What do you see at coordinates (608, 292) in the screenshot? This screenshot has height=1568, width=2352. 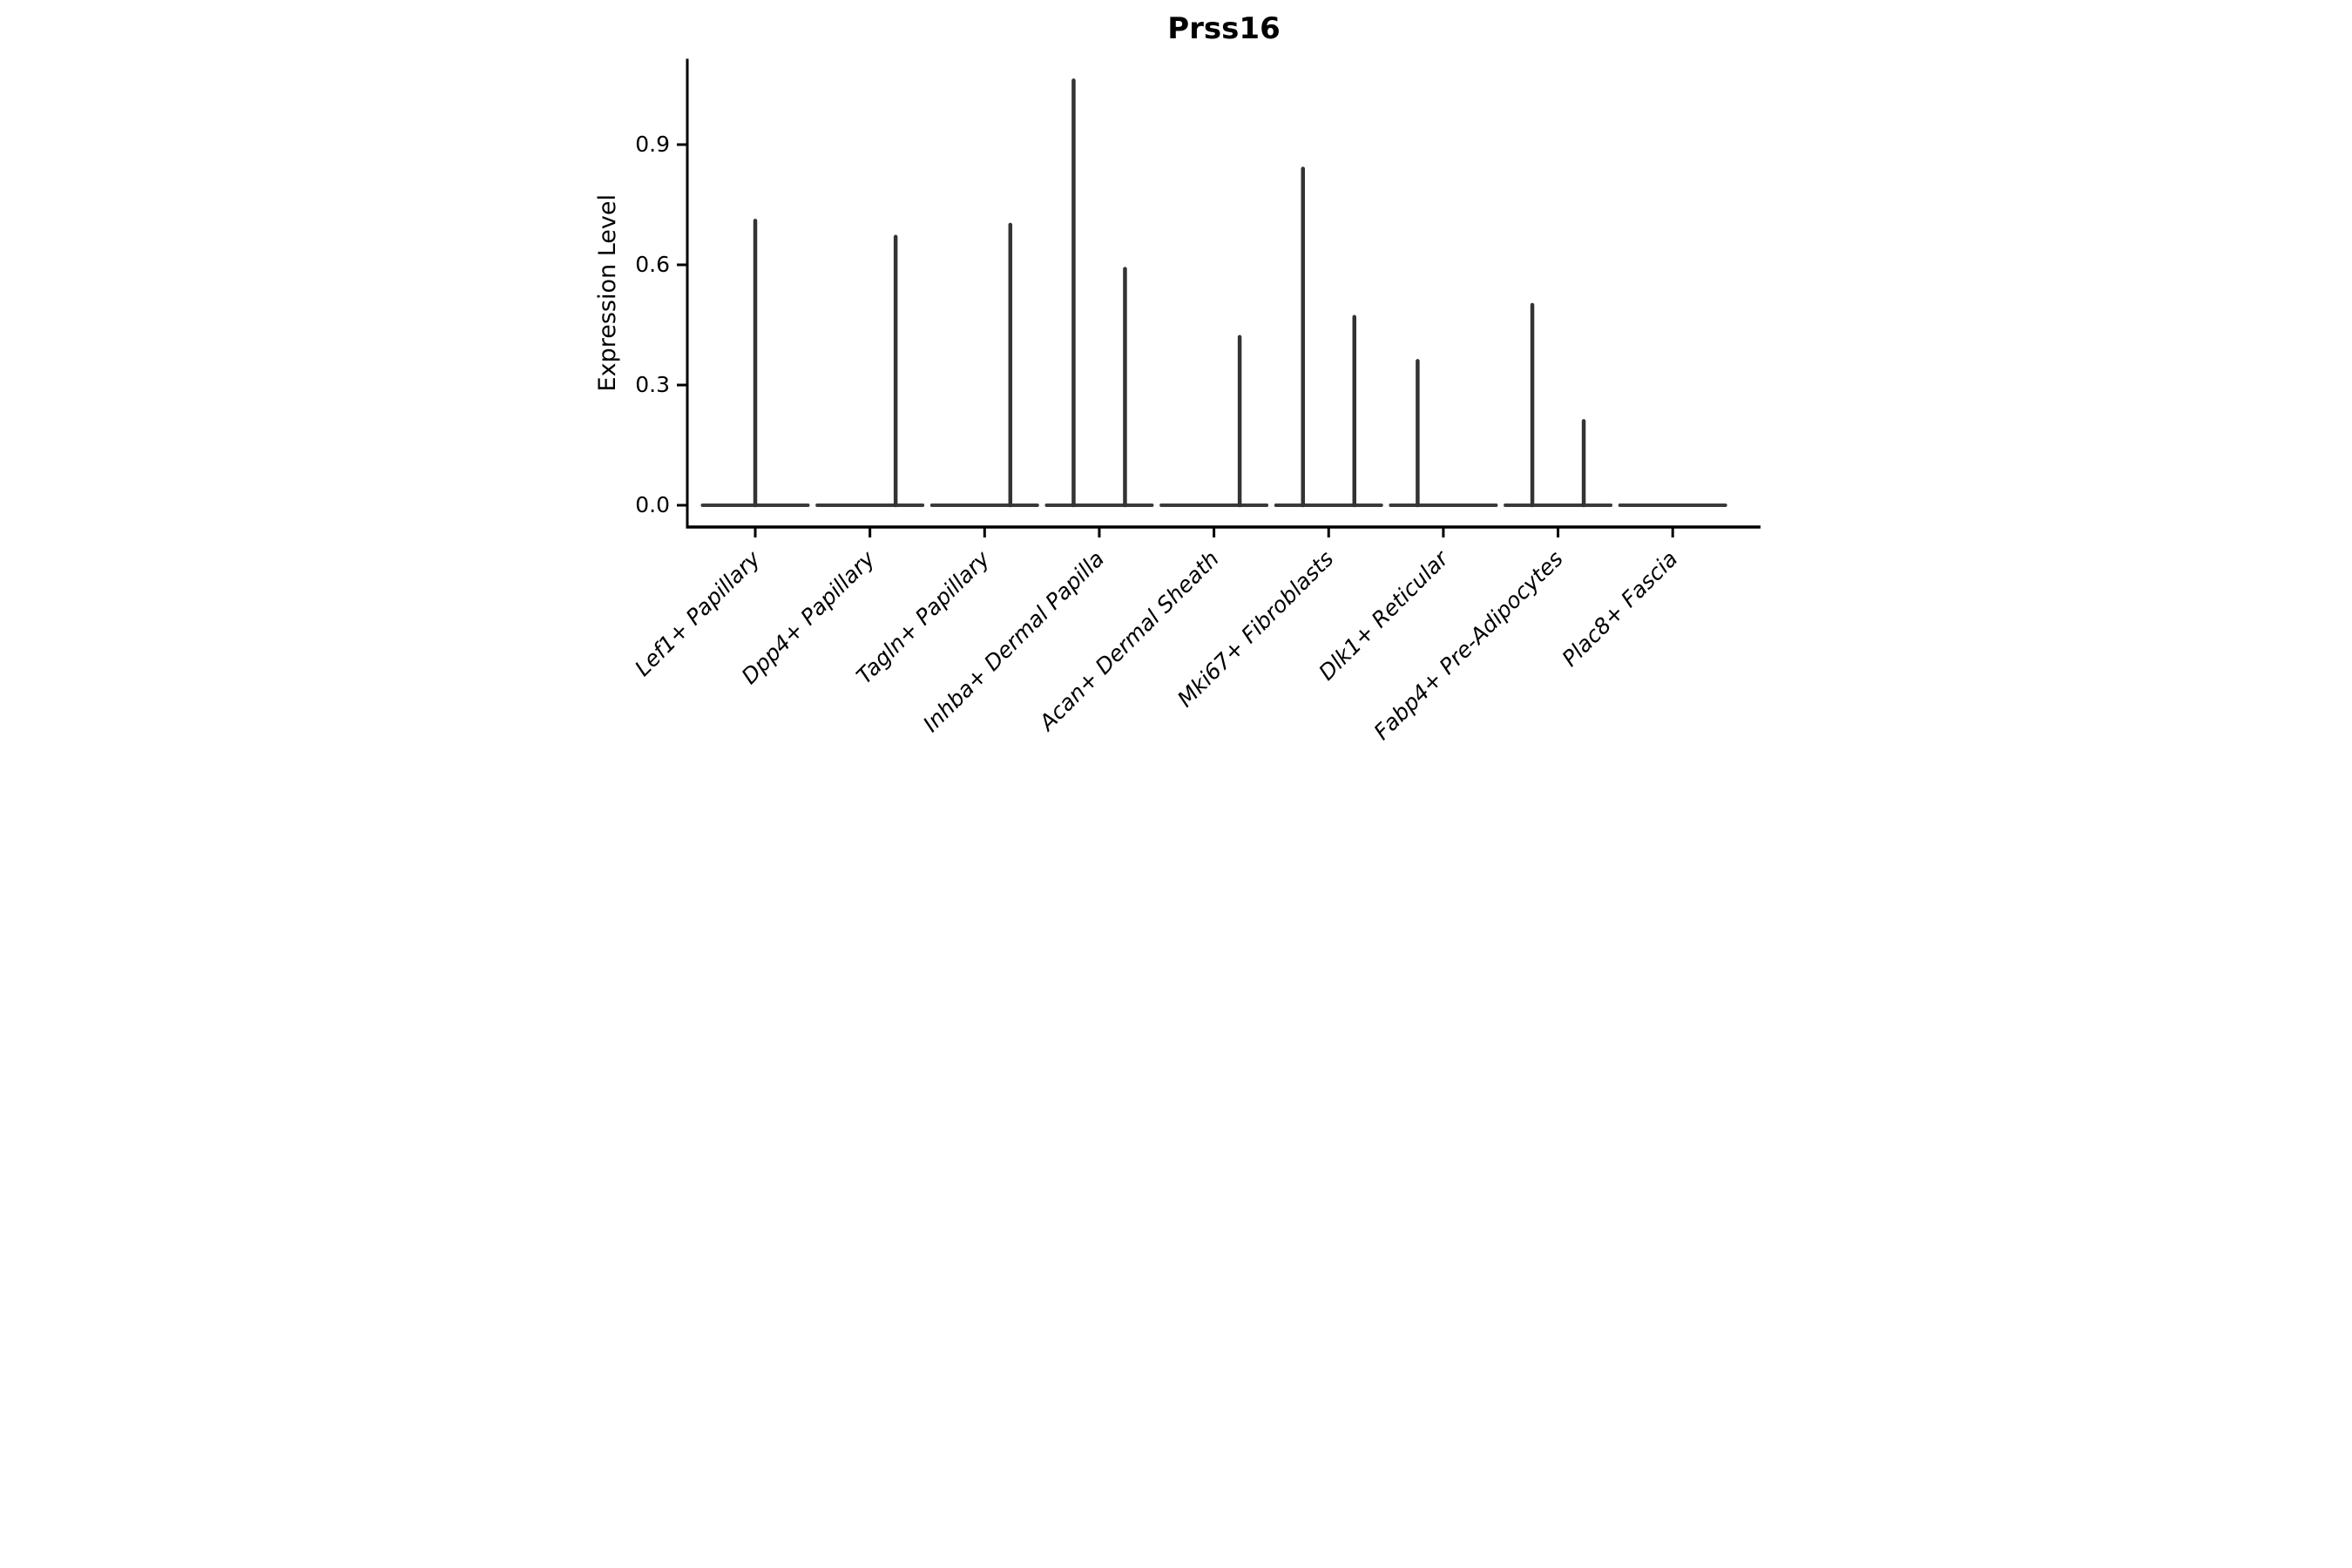 I see `y-axis-label: Expression Level` at bounding box center [608, 292].